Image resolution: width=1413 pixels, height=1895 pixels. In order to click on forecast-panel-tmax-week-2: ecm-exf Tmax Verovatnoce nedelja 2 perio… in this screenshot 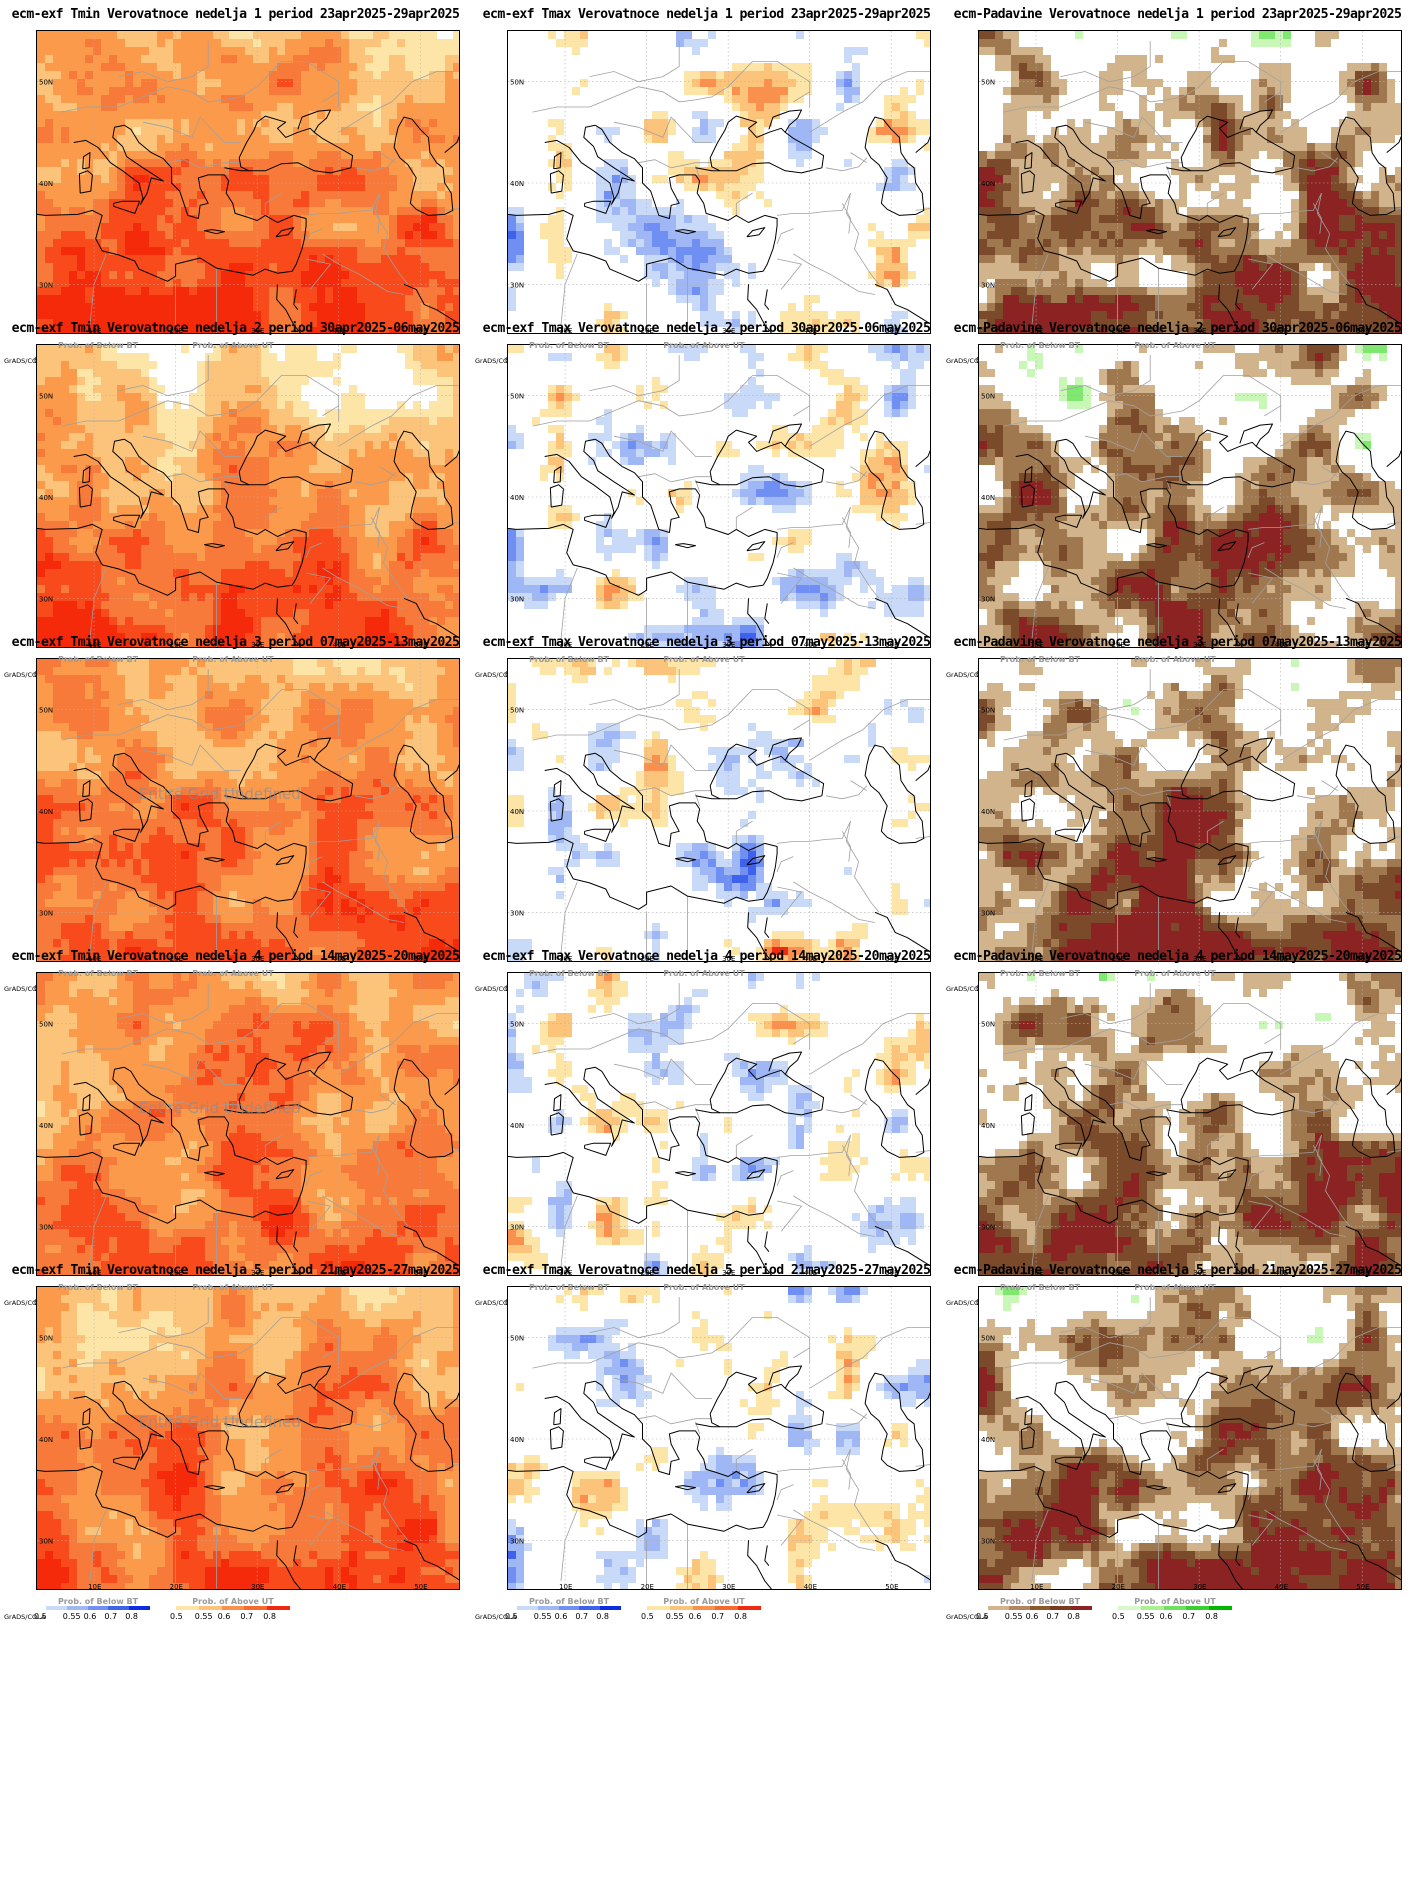, I will do `click(706, 503)`.